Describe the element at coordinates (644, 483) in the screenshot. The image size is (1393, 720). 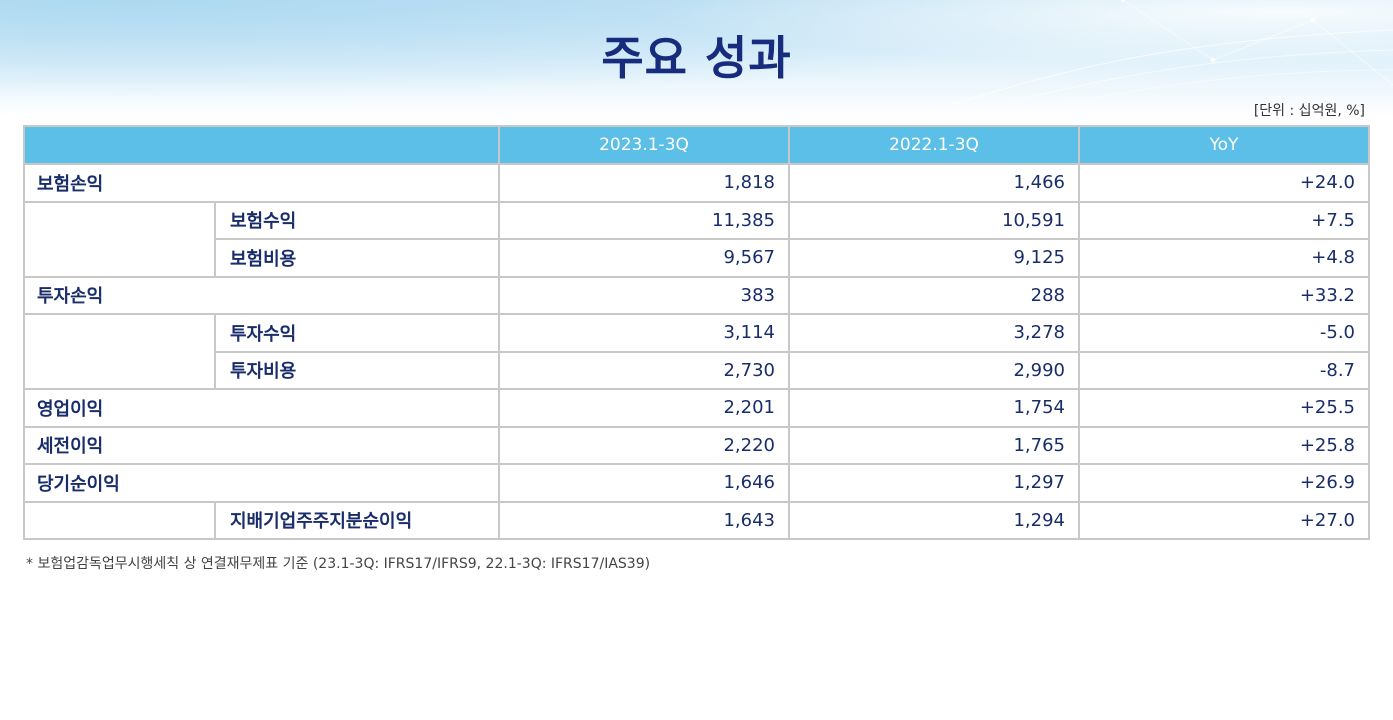
I see `value-2023: 1,646` at that location.